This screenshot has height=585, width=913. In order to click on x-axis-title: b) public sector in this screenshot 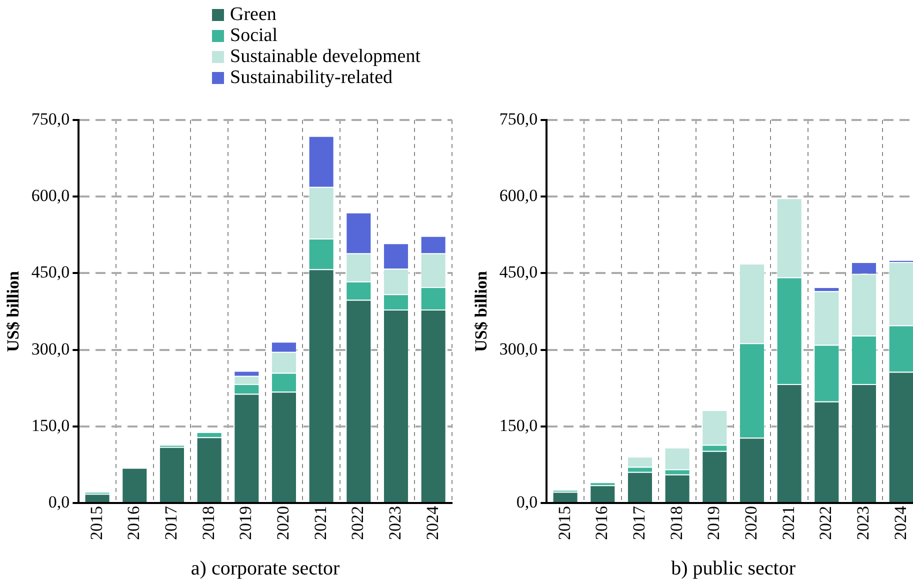, I will do `click(733, 568)`.